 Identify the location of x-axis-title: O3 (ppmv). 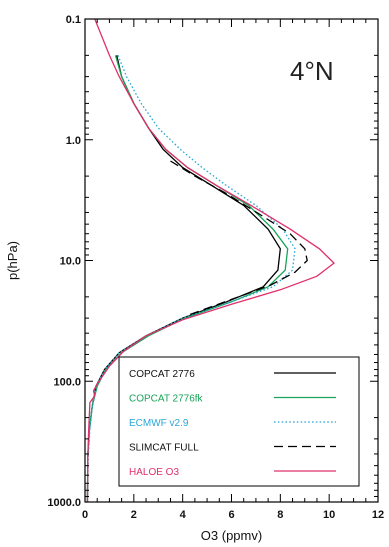
(231, 535).